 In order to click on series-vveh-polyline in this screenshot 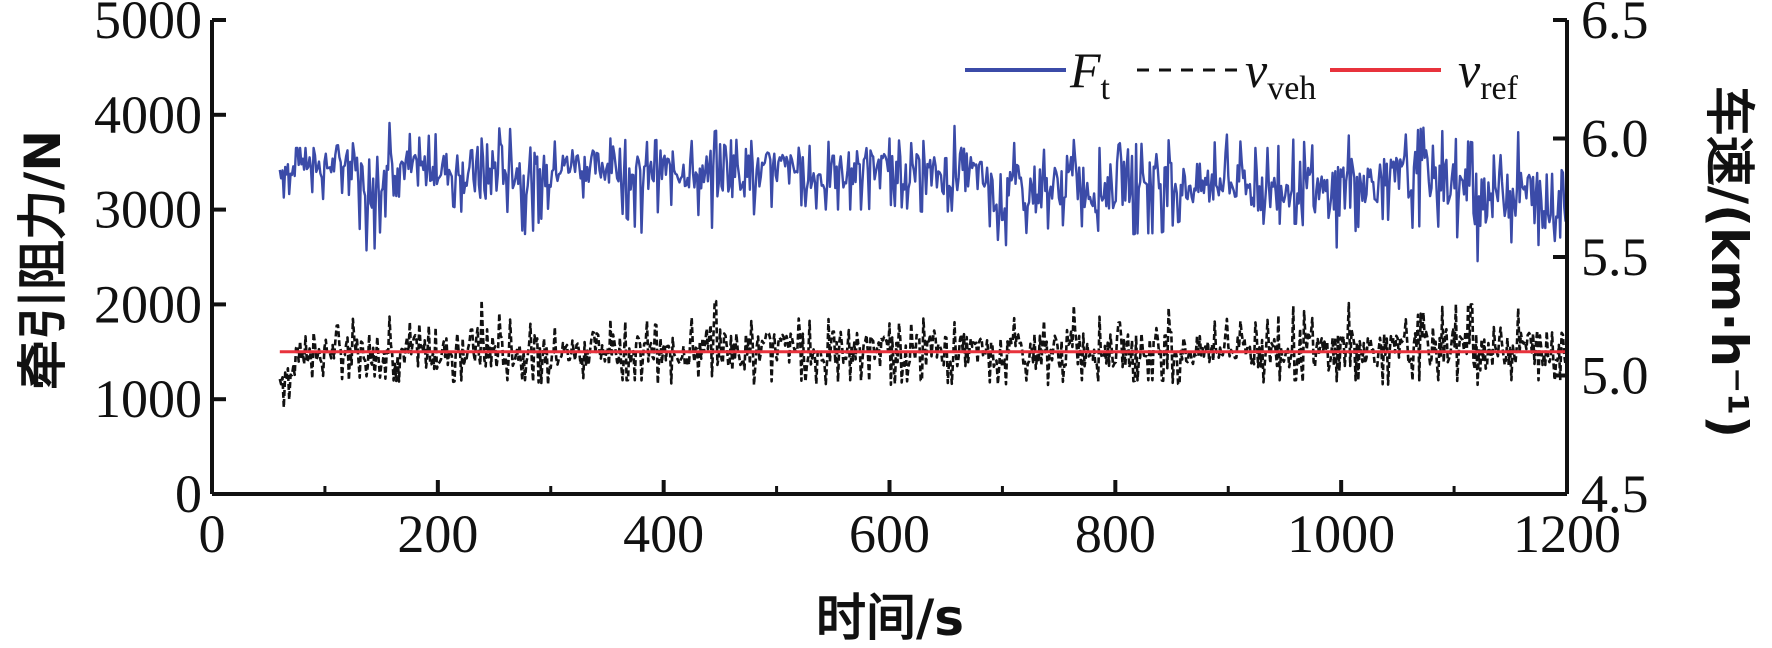, I will do `click(922, 354)`.